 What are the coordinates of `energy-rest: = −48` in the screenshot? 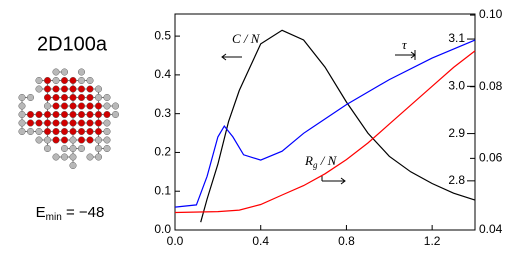 It's located at (83, 212).